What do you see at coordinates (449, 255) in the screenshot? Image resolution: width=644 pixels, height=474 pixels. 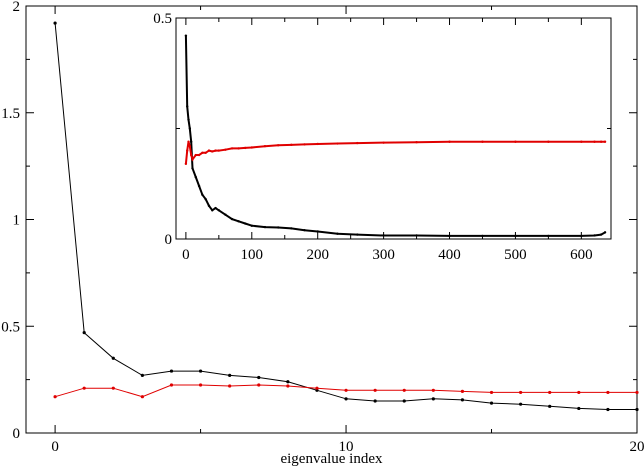 I see `inset-x-tick-label: 400` at bounding box center [449, 255].